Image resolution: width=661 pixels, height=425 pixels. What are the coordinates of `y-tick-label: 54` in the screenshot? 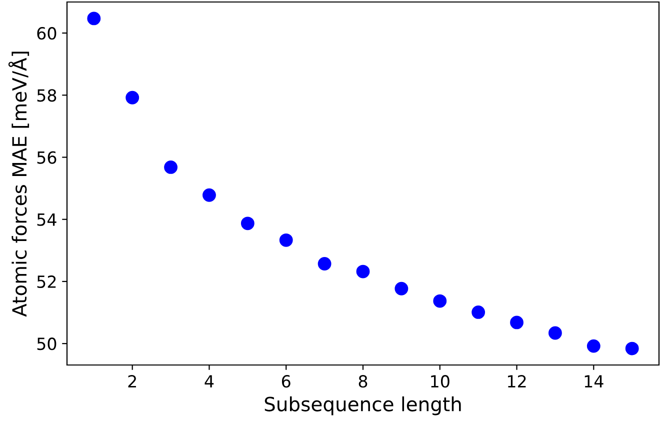 It's located at (46, 220).